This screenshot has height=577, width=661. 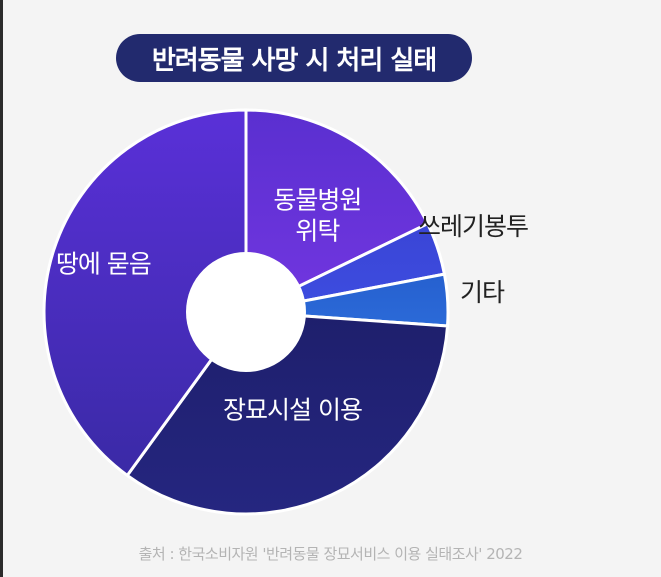 What do you see at coordinates (317, 216) in the screenshot?
I see `slice-label-동물병원-위탁: 동물병원 위탁` at bounding box center [317, 216].